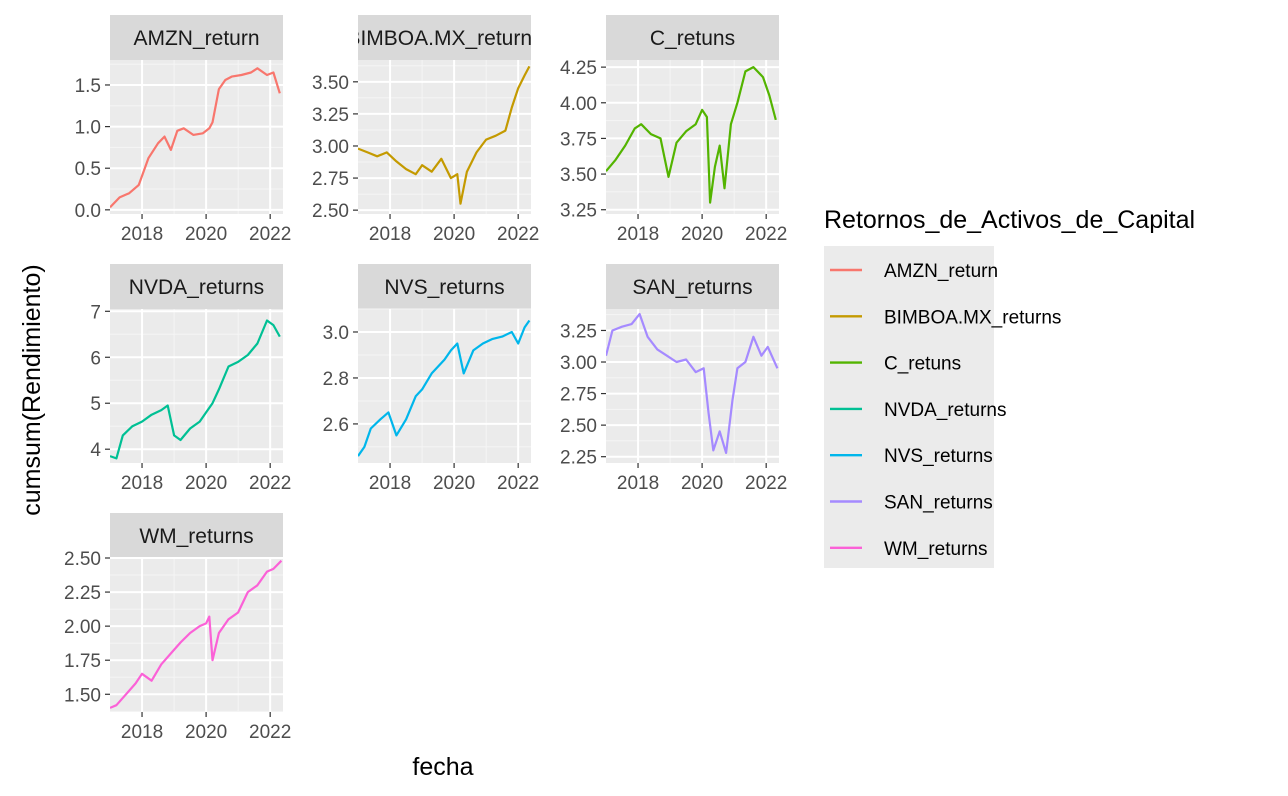  Describe the element at coordinates (442, 767) in the screenshot. I see `x-axis-title: fecha` at that location.